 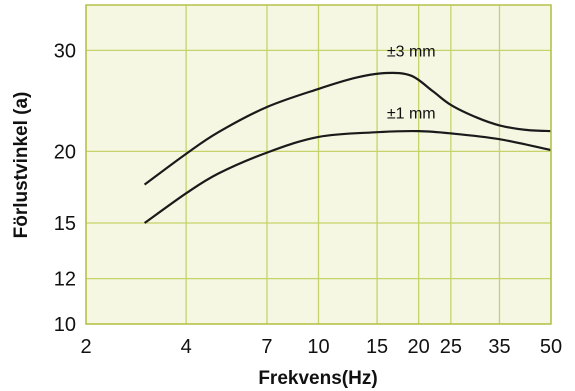 What do you see at coordinates (499, 347) in the screenshot?
I see `x-tick-label: 35` at bounding box center [499, 347].